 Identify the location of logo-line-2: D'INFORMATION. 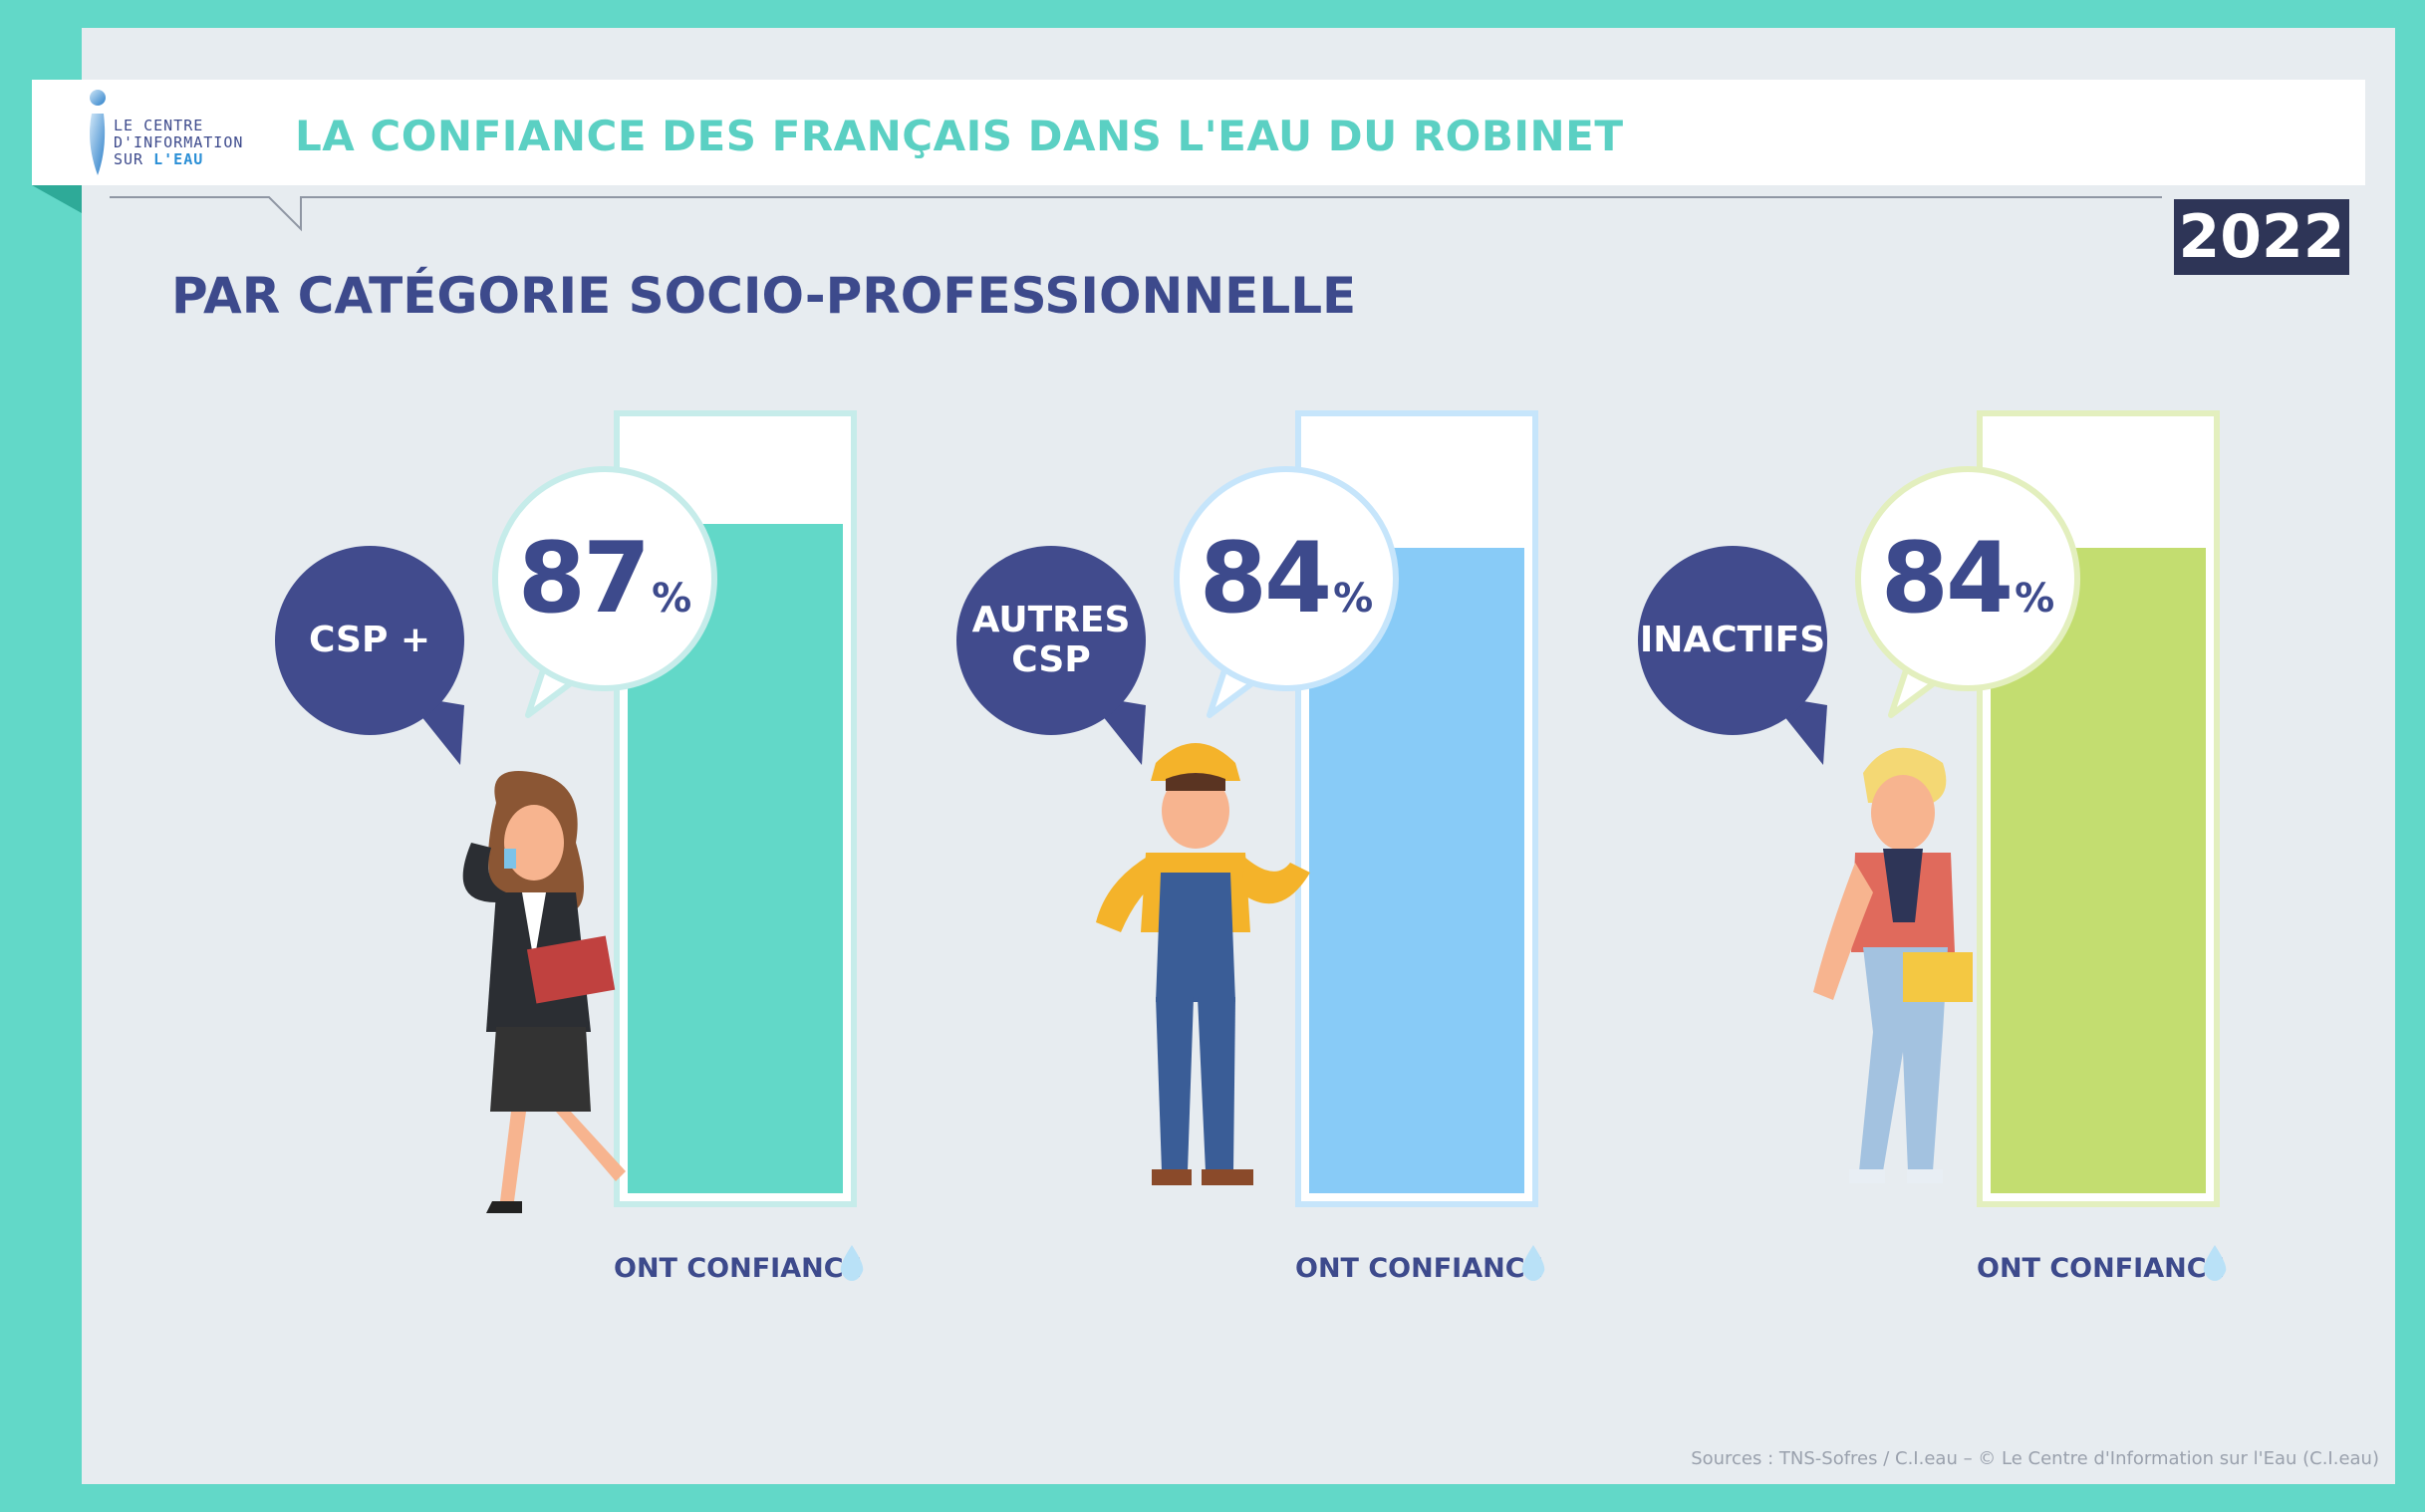
(179, 142).